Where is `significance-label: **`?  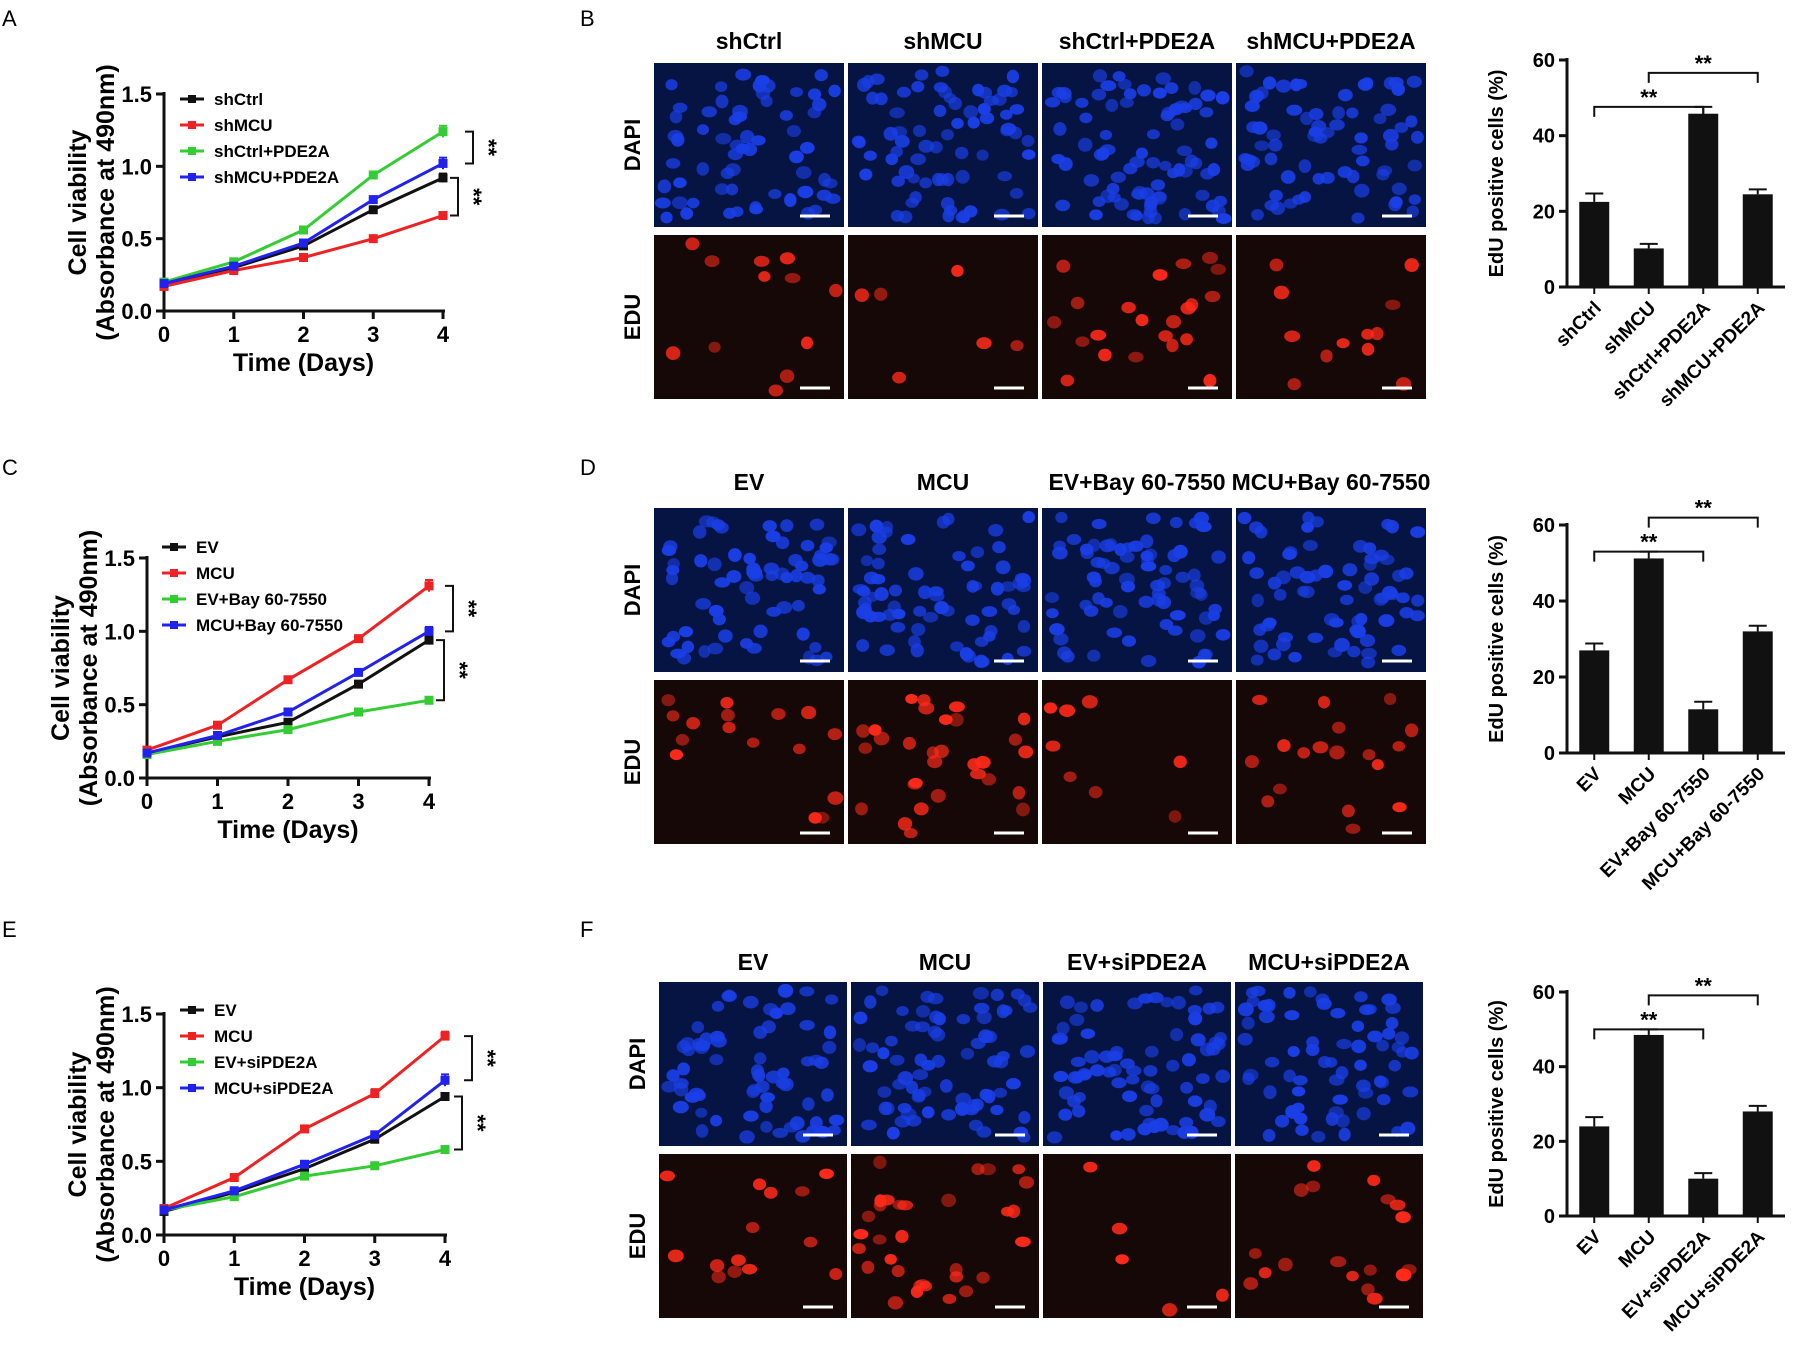 significance-label: ** is located at coordinates (459, 671).